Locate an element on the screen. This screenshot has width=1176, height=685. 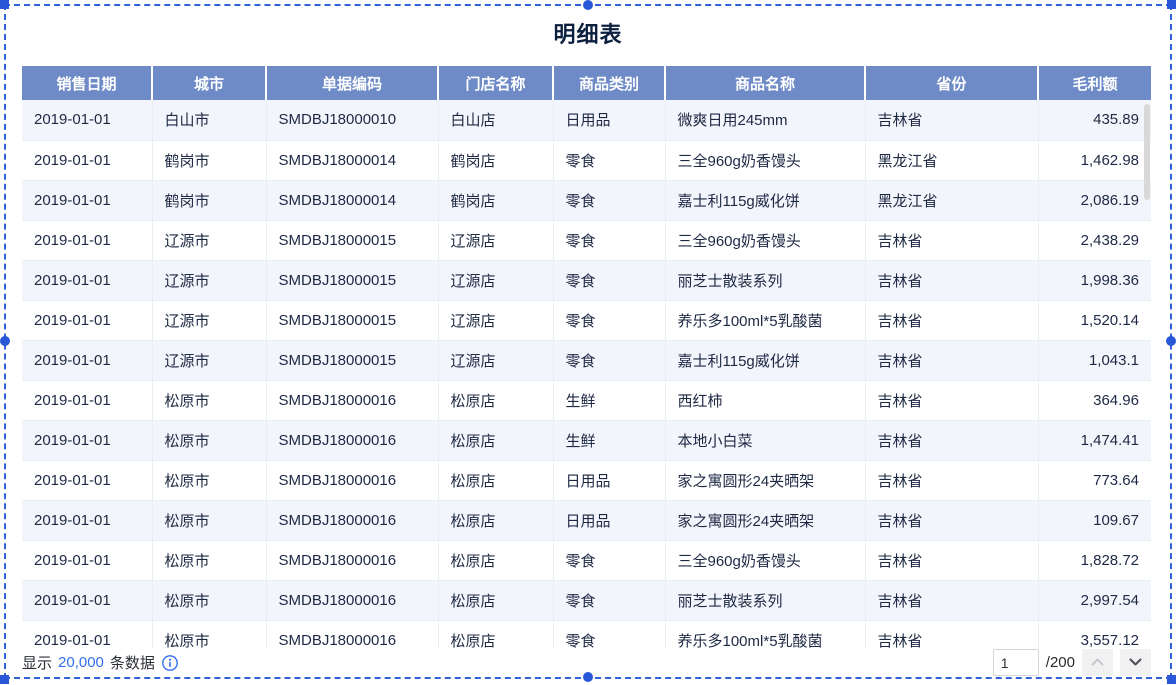
info-icon is located at coordinates (170, 663).